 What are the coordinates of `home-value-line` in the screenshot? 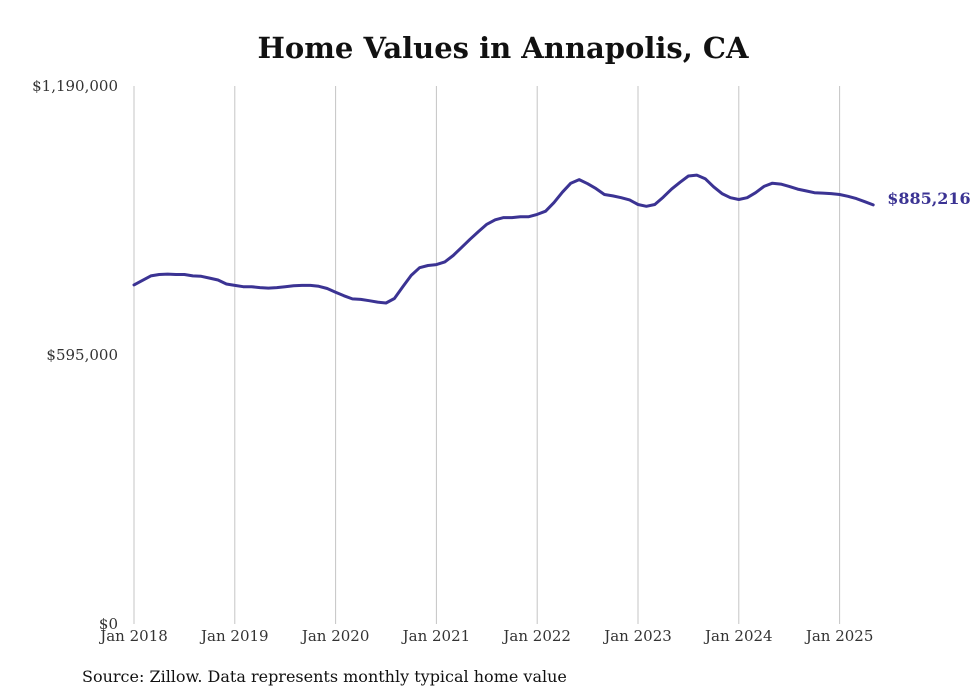 It's located at (503, 239).